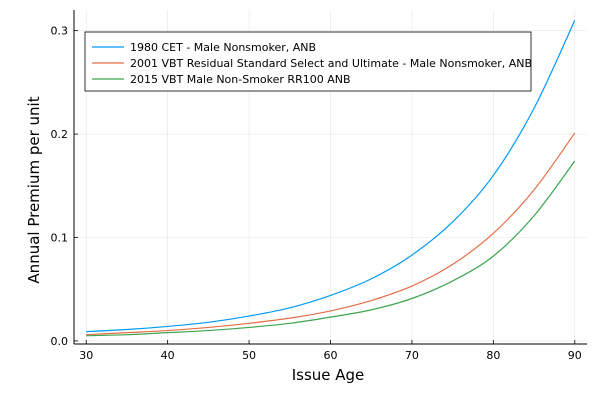  I want to click on y-tick-label-3: 0.3, so click(60, 31).